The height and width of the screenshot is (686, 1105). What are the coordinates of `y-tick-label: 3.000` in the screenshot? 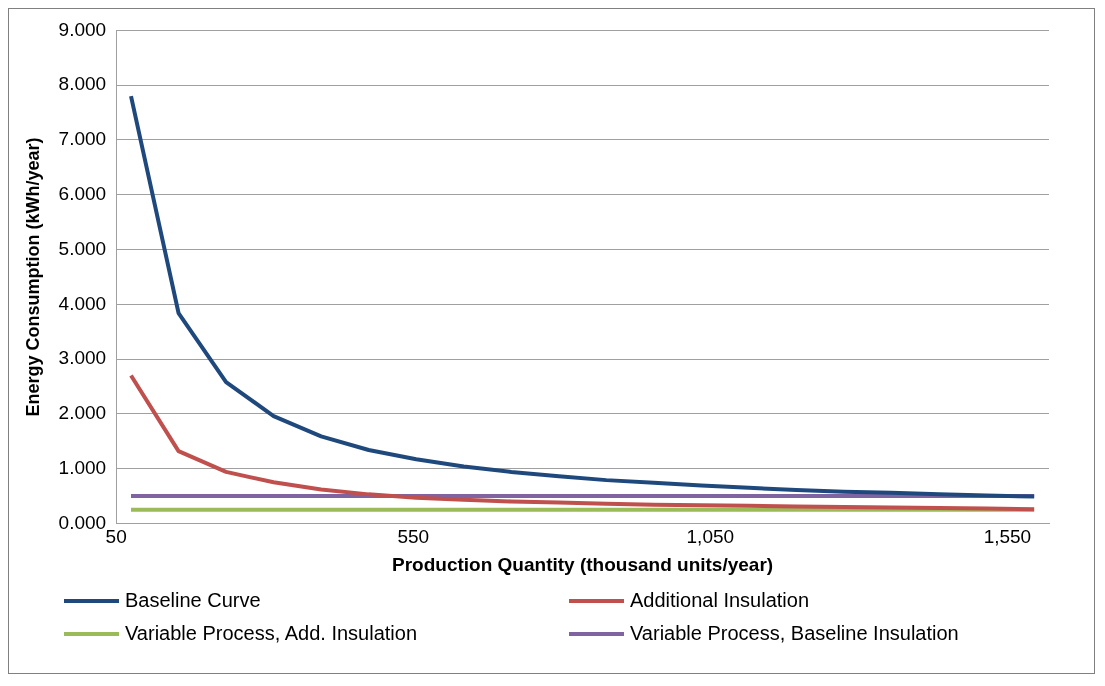 It's located at (82, 358).